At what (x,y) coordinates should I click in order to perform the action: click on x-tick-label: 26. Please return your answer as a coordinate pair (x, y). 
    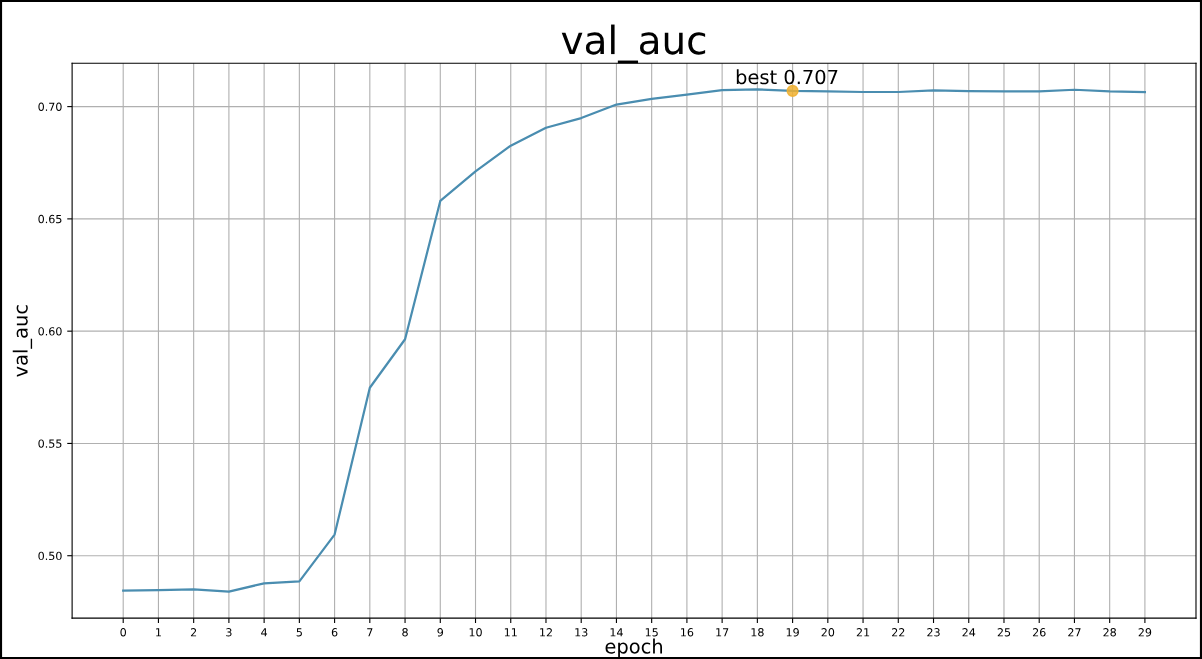
    Looking at the image, I should click on (1039, 632).